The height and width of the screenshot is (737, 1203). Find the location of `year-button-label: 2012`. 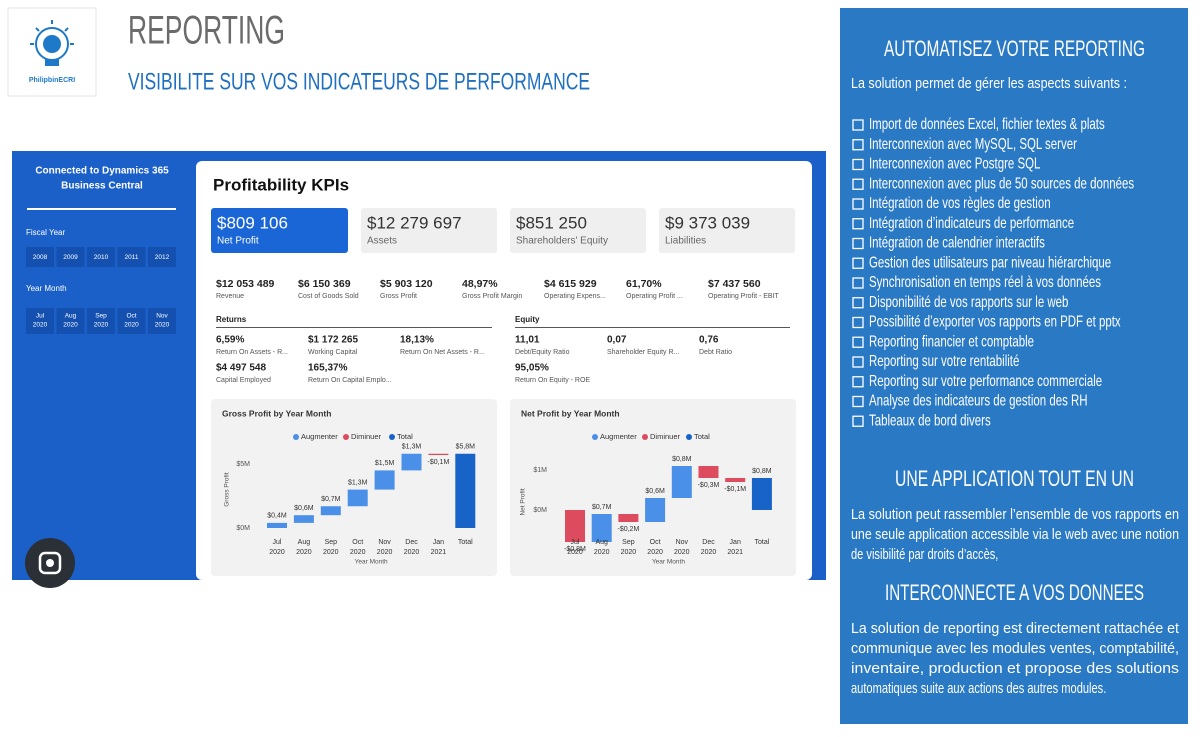

year-button-label: 2012 is located at coordinates (162, 257).